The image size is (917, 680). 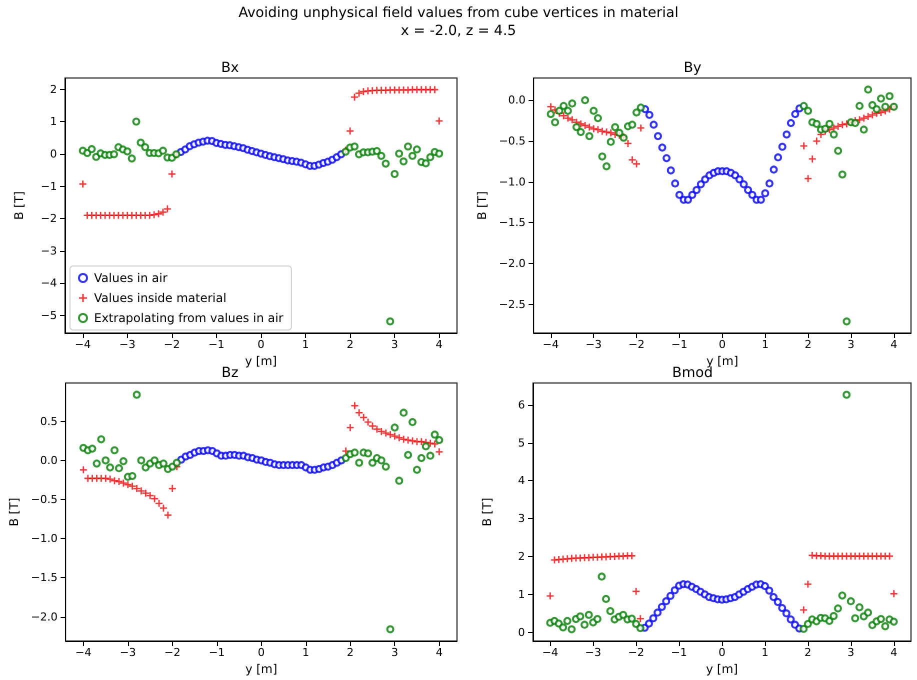 I want to click on chart-title: Bx, so click(x=230, y=68).